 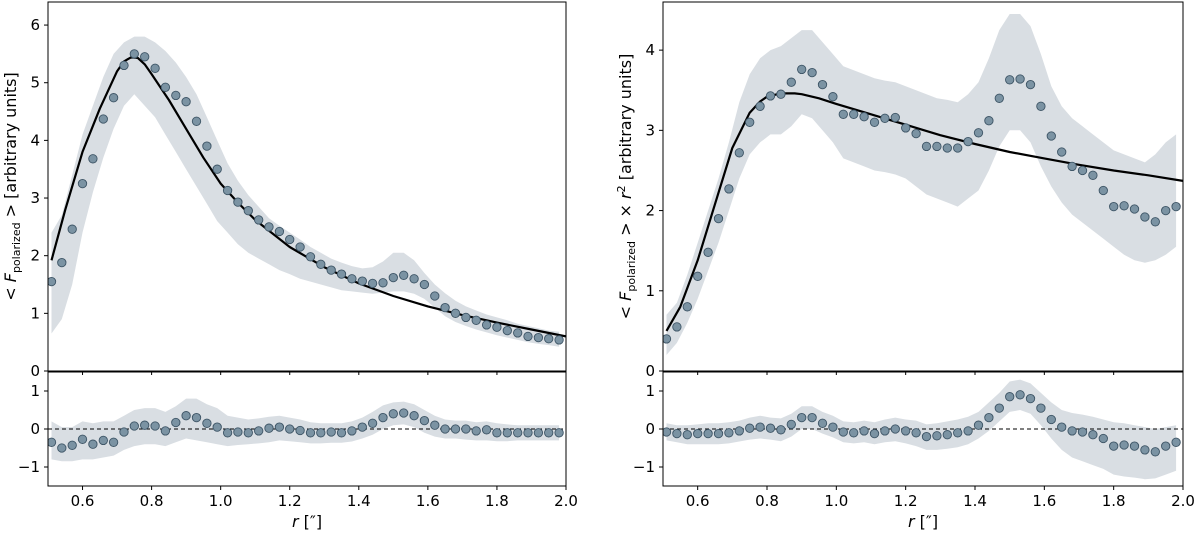 What do you see at coordinates (836, 501) in the screenshot?
I see `x-tick-label: 1.0` at bounding box center [836, 501].